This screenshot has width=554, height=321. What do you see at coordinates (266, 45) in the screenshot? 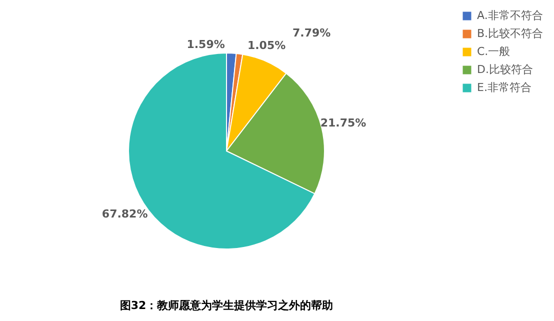
I see `data-label: 1.05%` at bounding box center [266, 45].